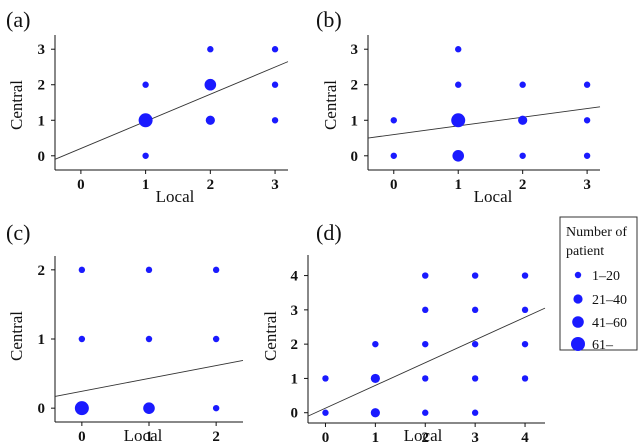  Describe the element at coordinates (596, 232) in the screenshot. I see `legend-title-line-1: Number of` at that location.